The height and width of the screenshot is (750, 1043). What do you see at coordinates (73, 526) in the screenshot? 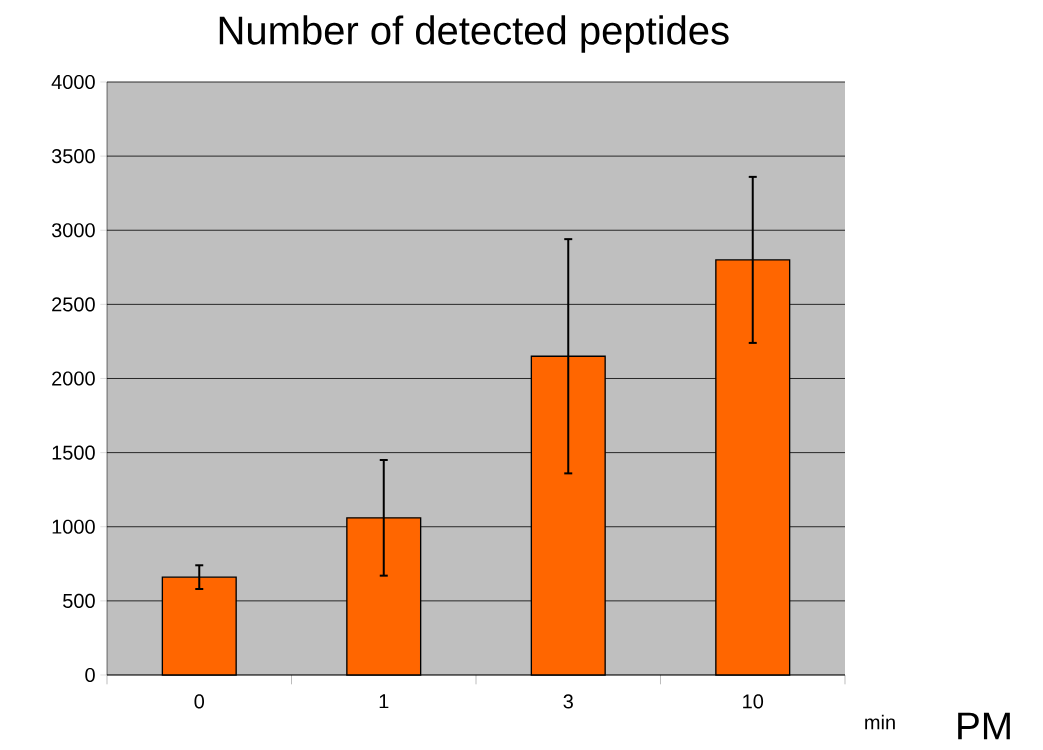
I see `y-tick-label: 1000` at bounding box center [73, 526].